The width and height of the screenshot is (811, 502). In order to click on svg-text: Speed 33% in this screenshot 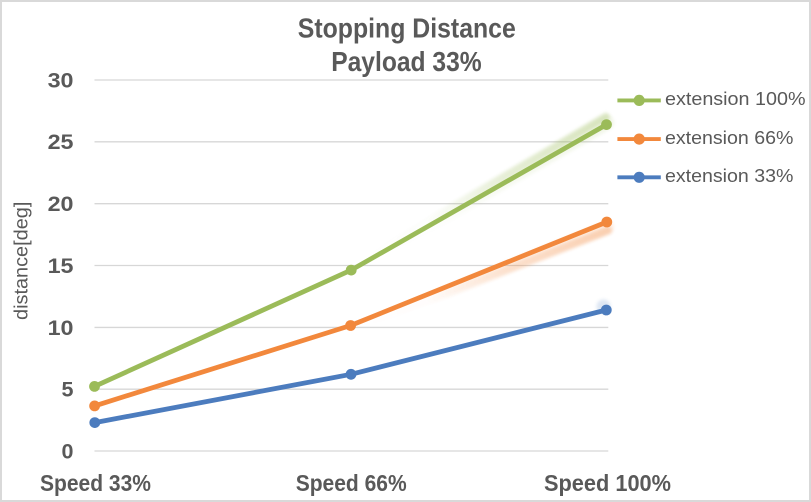, I will do `click(95, 483)`.